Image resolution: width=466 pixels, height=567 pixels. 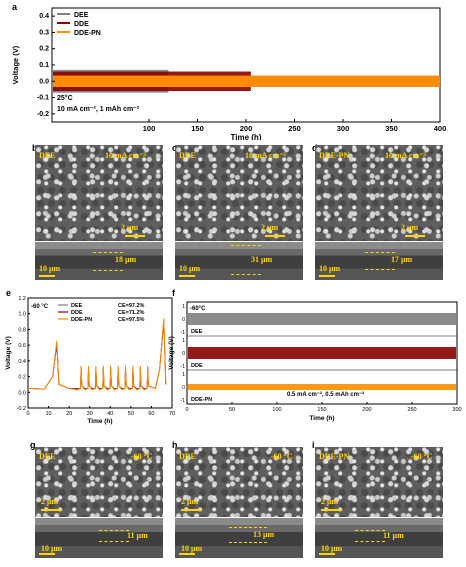 What do you see at coordinates (47, 554) in the screenshot?
I see `sem-g-cross-scalebar` at bounding box center [47, 554].